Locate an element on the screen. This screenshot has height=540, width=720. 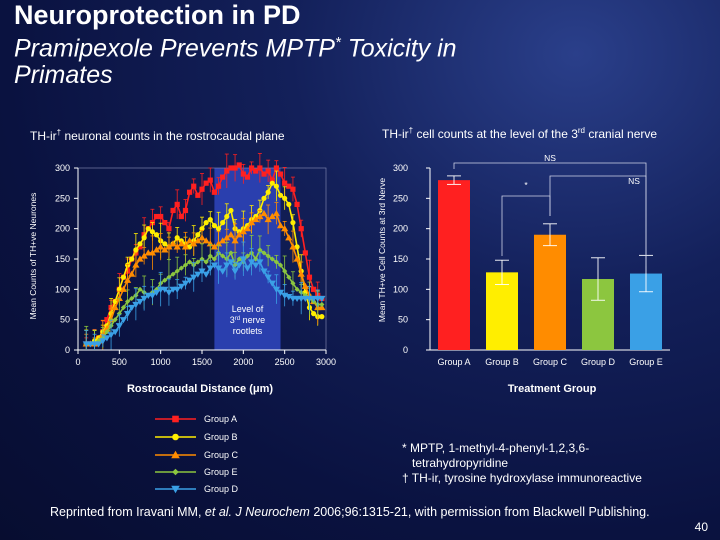
line-chart-x-tick-label: 0 is located at coordinates (77, 362).